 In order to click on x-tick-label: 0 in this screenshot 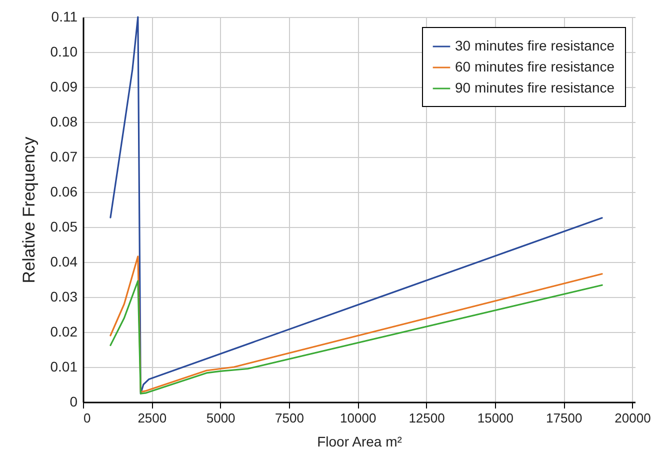, I will do `click(87, 418)`.